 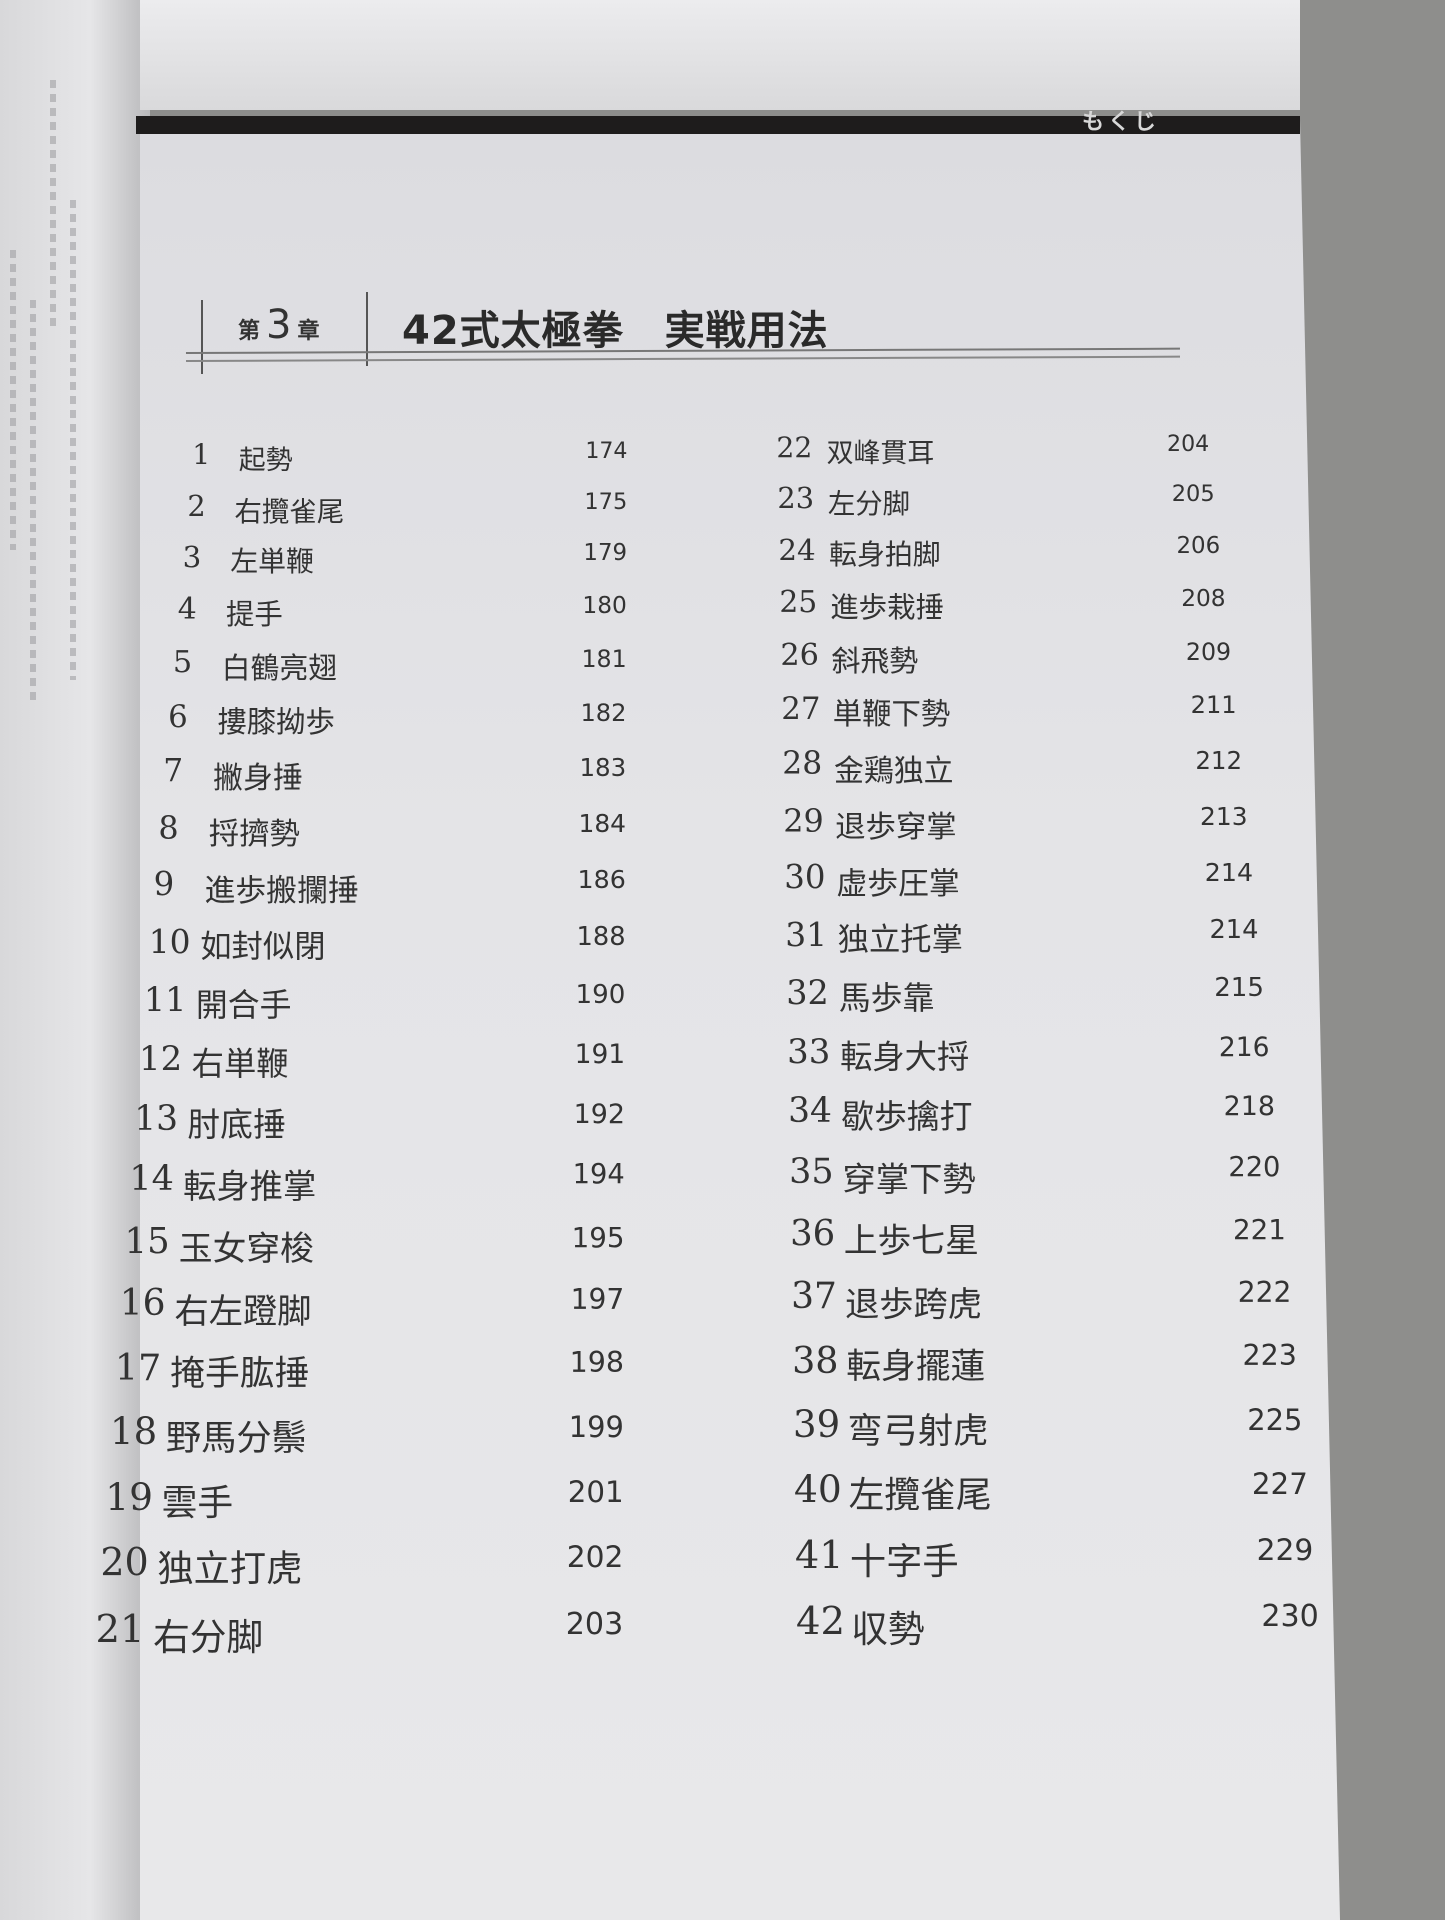 What do you see at coordinates (805, 876) in the screenshot?
I see `entry-number: 30` at bounding box center [805, 876].